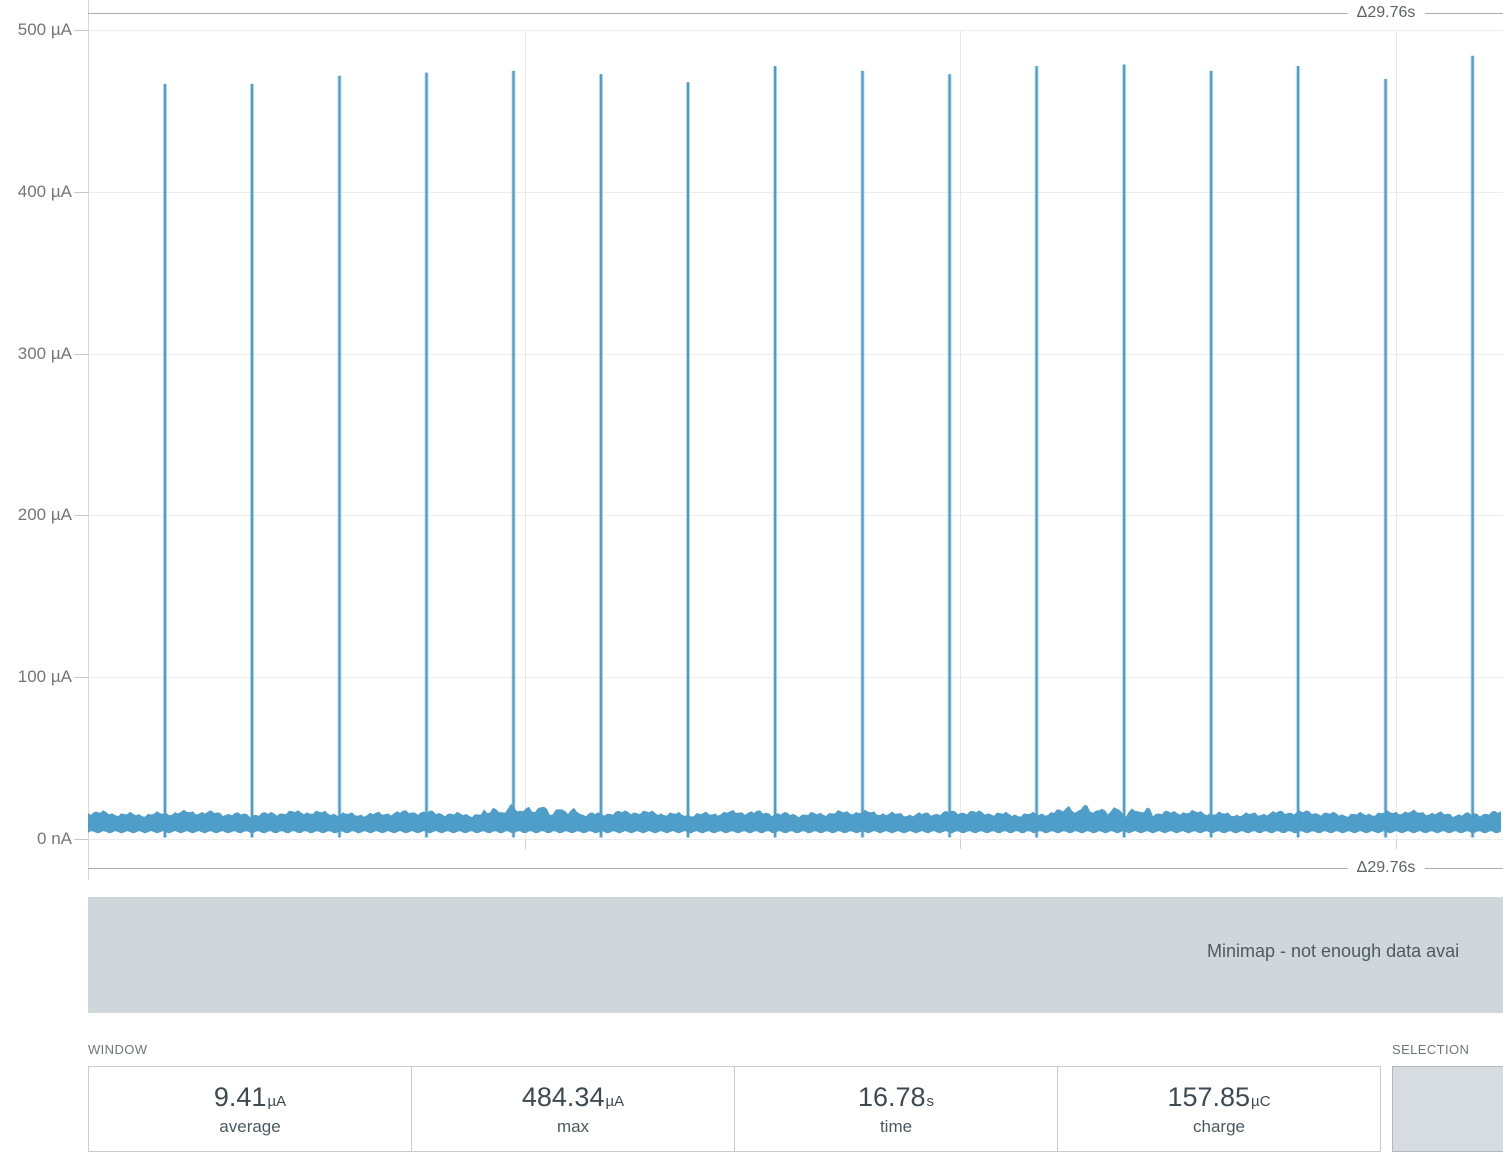 The width and height of the screenshot is (1503, 1167). Describe the element at coordinates (795, 868) in the screenshot. I see `time-delta-ruler-bottom` at that location.